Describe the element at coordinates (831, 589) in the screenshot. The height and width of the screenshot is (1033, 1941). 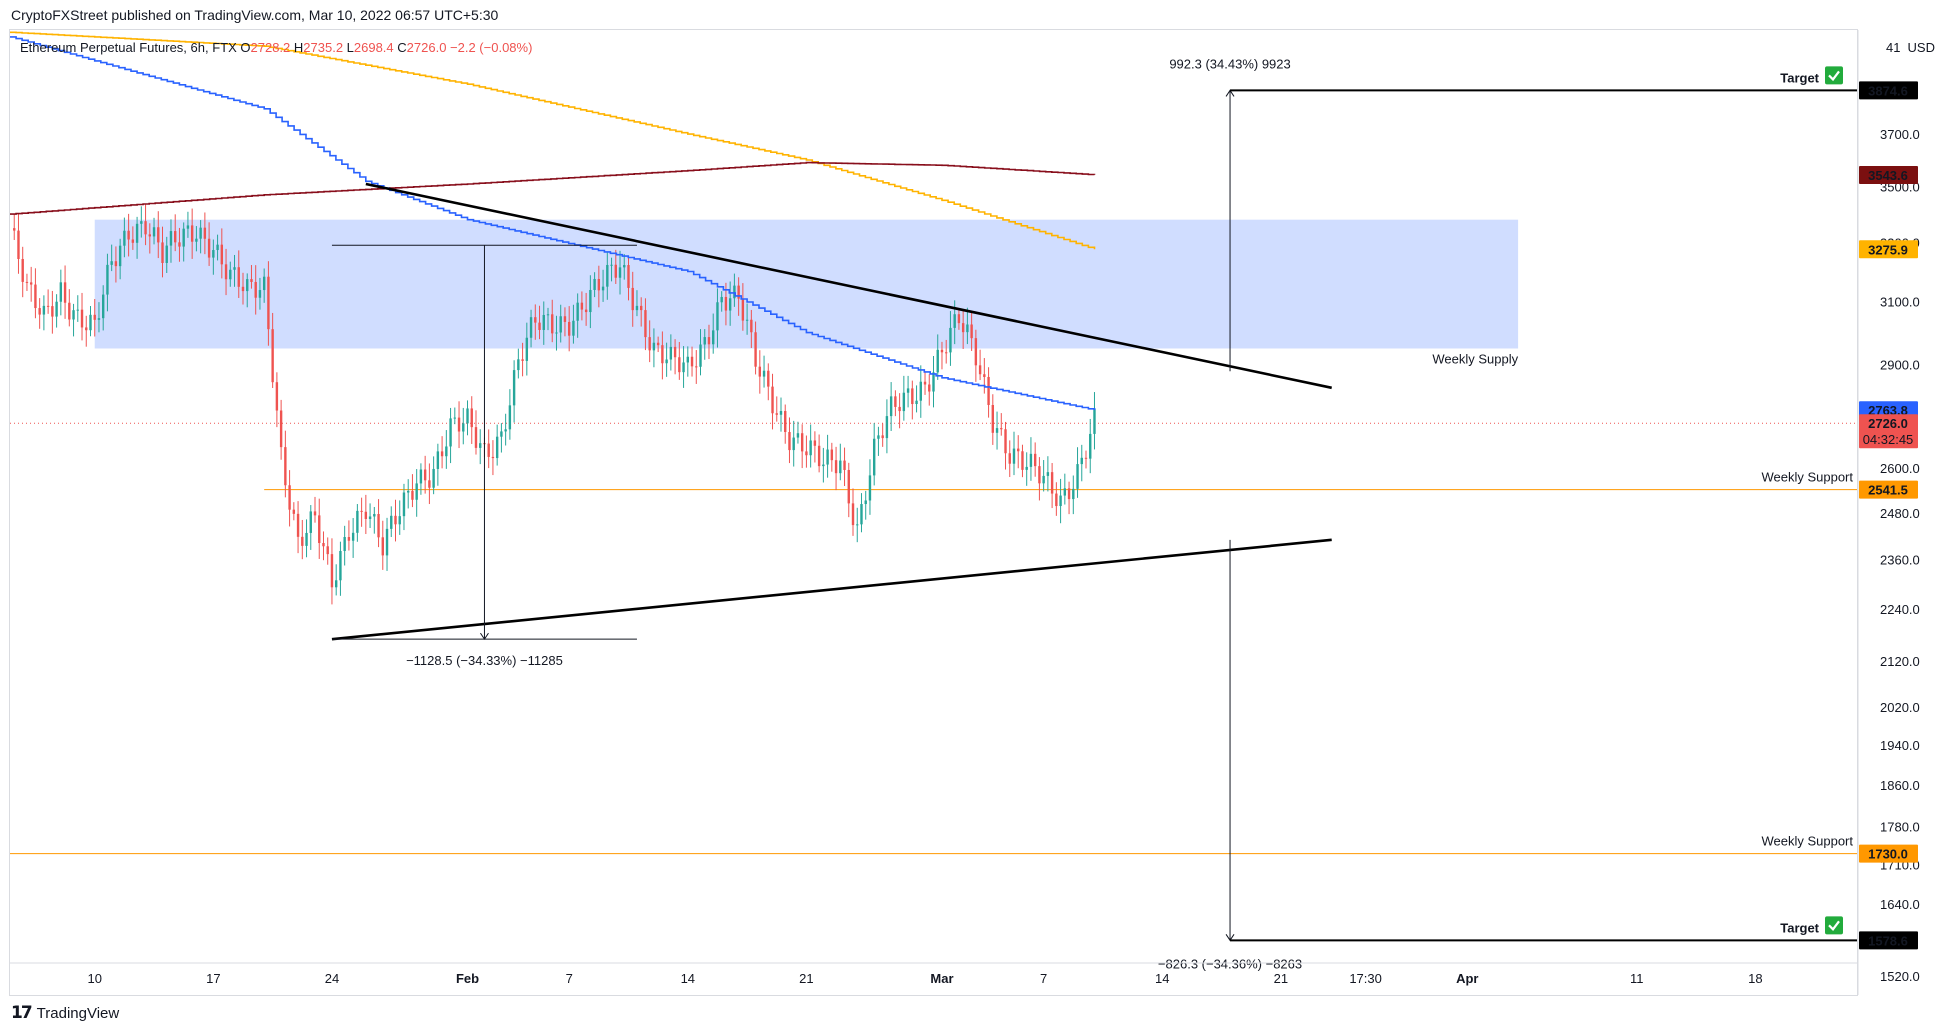
I see `trendline-lower` at that location.